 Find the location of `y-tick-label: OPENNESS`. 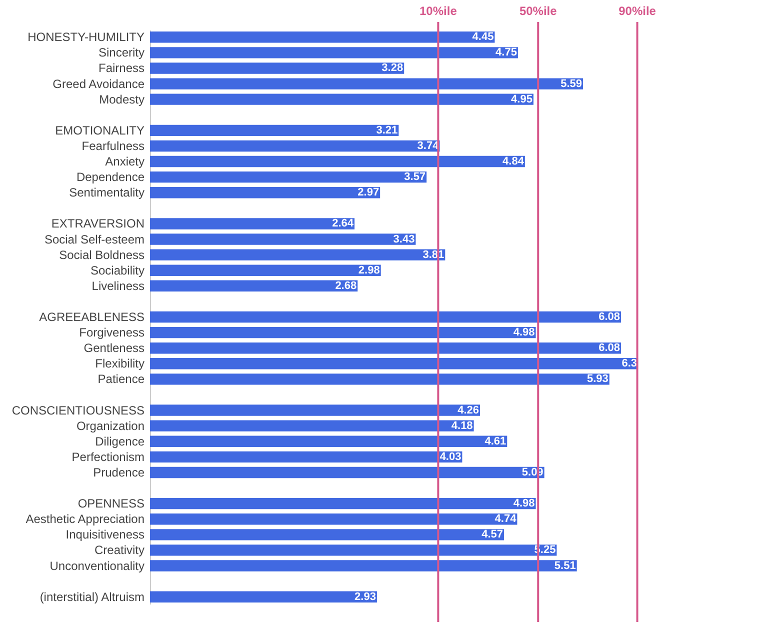

y-tick-label: OPENNESS is located at coordinates (111, 503).